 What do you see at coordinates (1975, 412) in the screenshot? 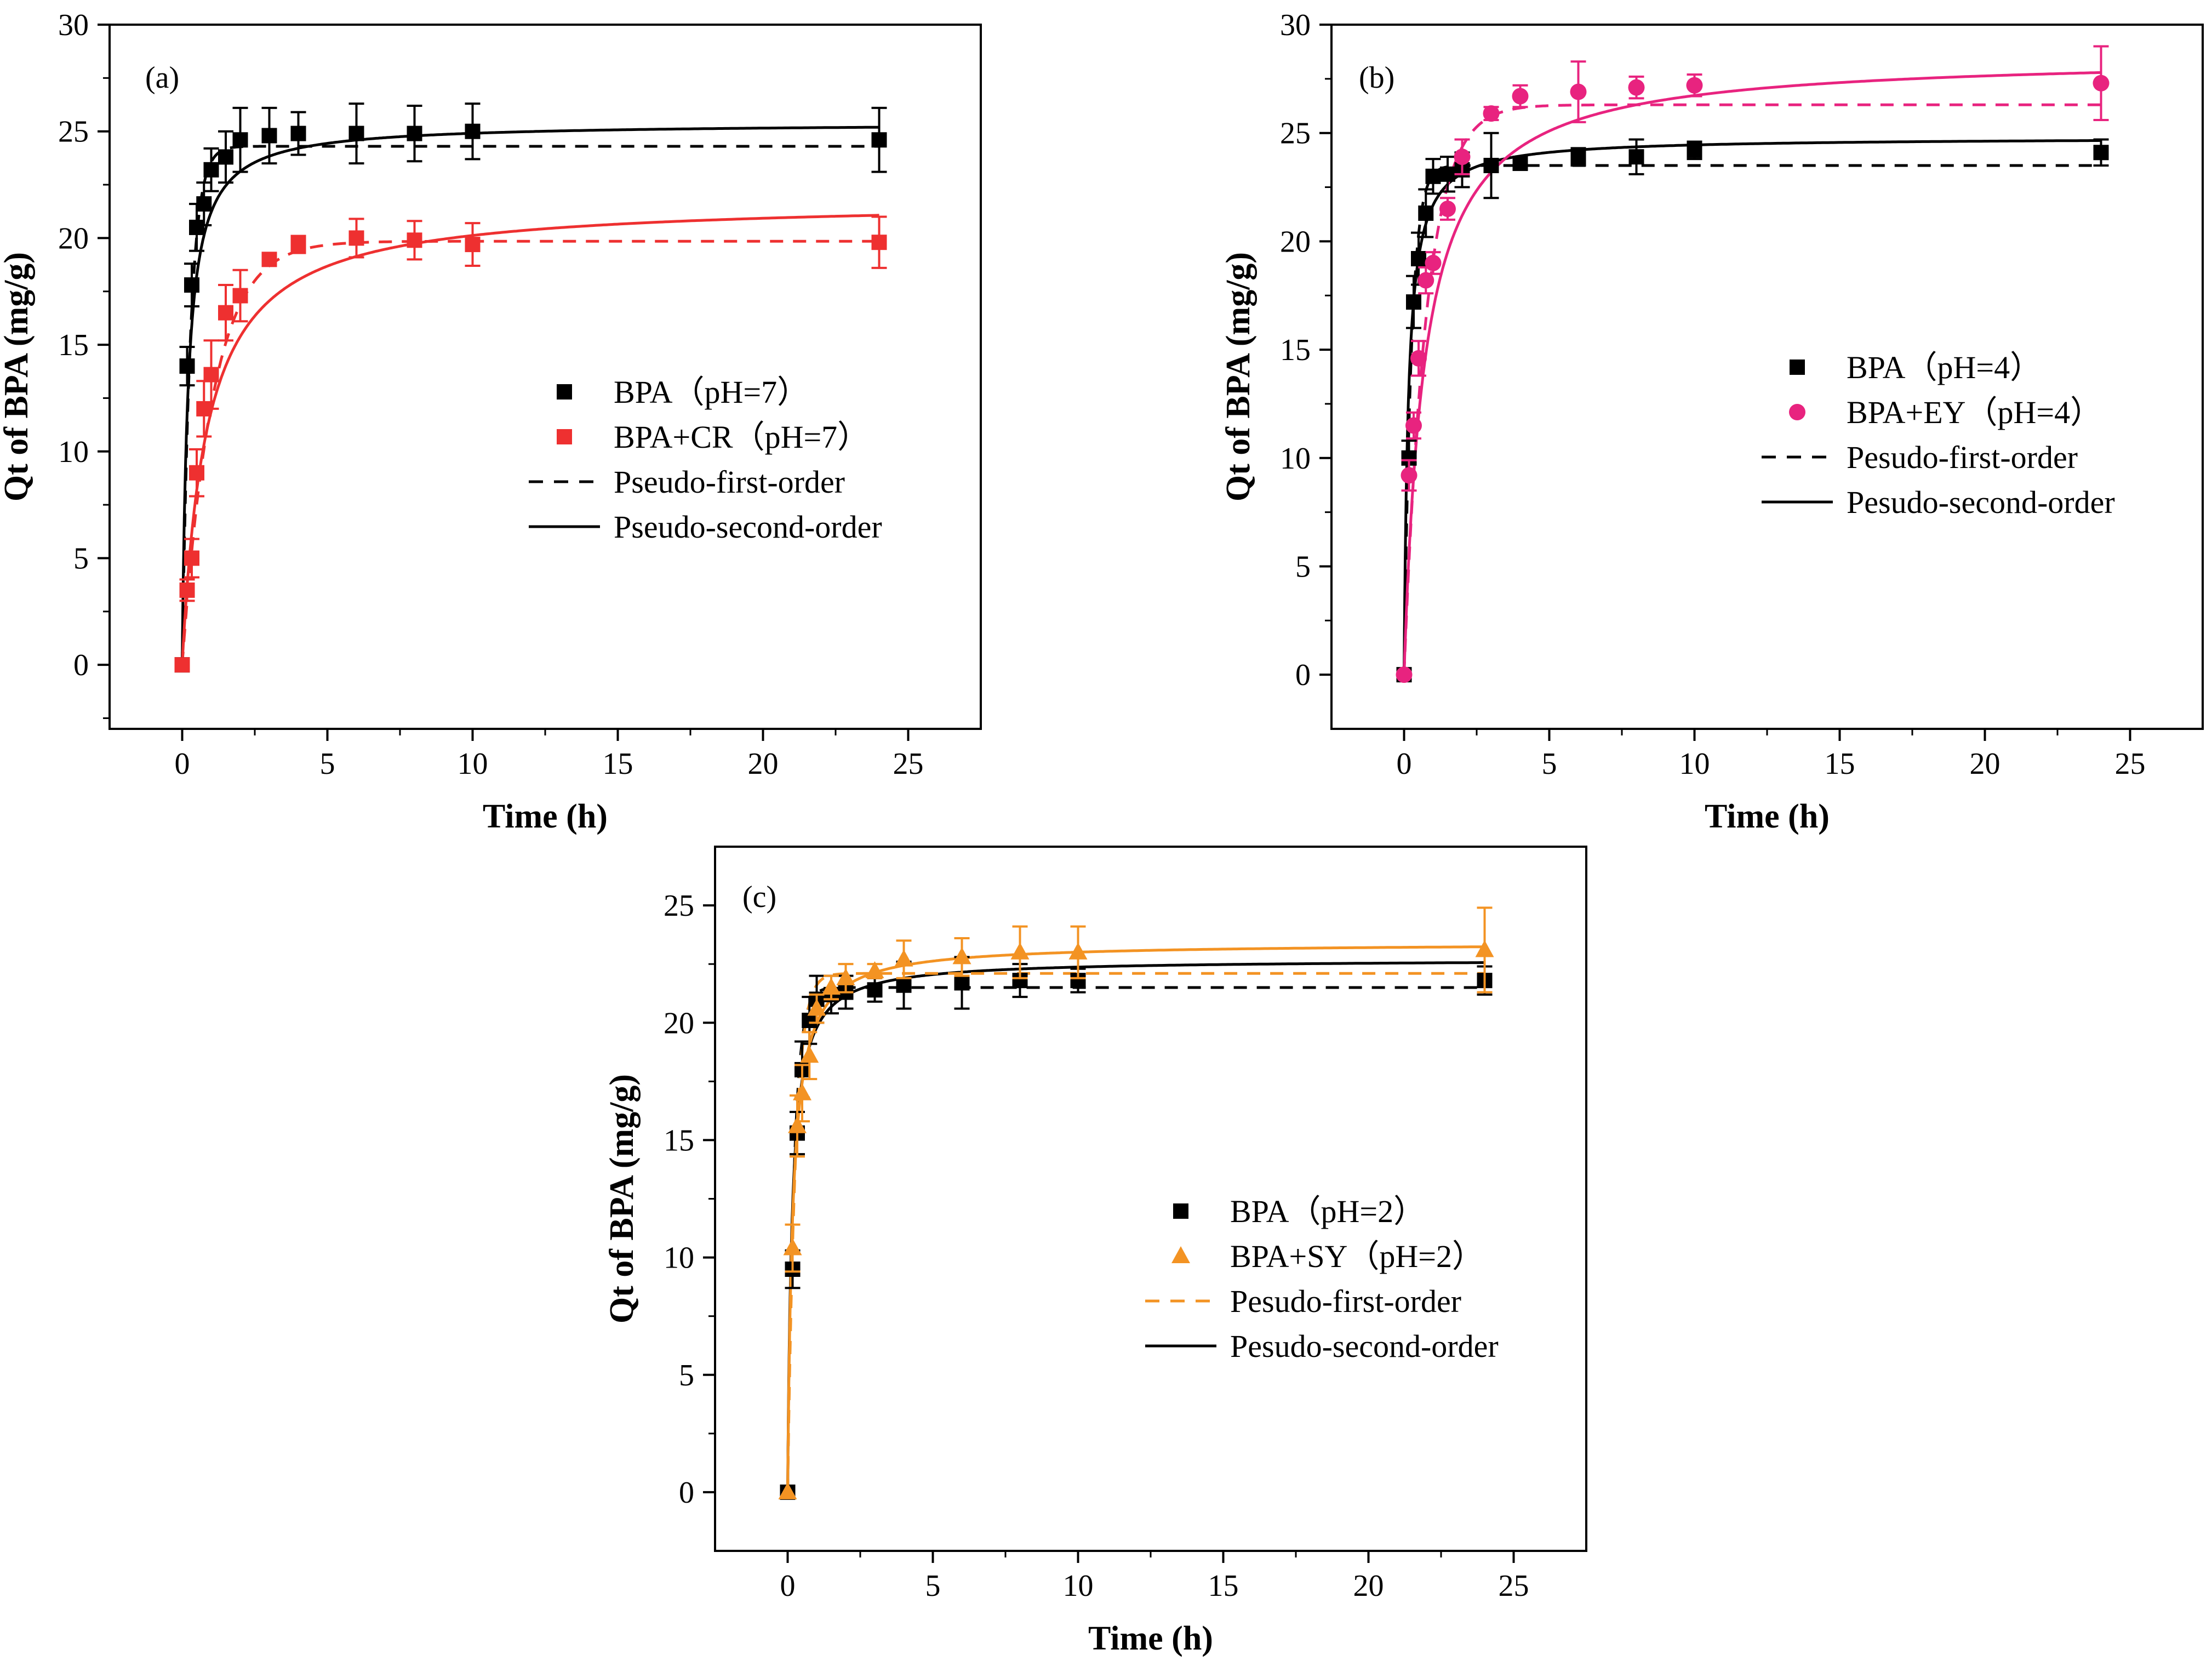
I see `legend-label: BPA+EY（pH=4）` at bounding box center [1975, 412].